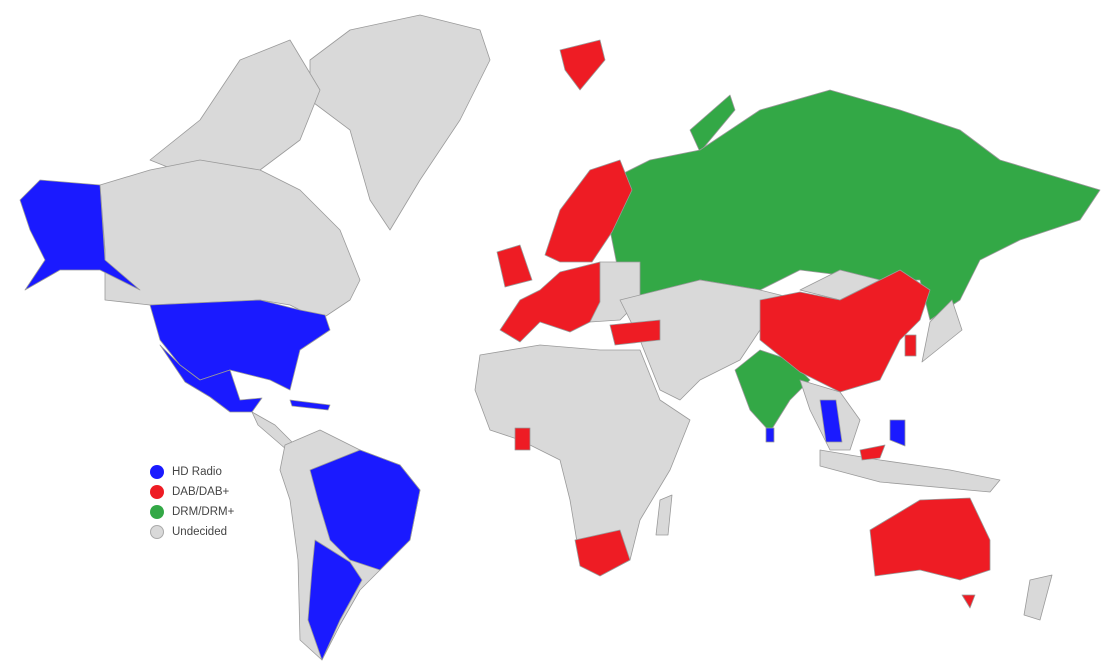  I want to click on region-sri-lanka, so click(770, 435).